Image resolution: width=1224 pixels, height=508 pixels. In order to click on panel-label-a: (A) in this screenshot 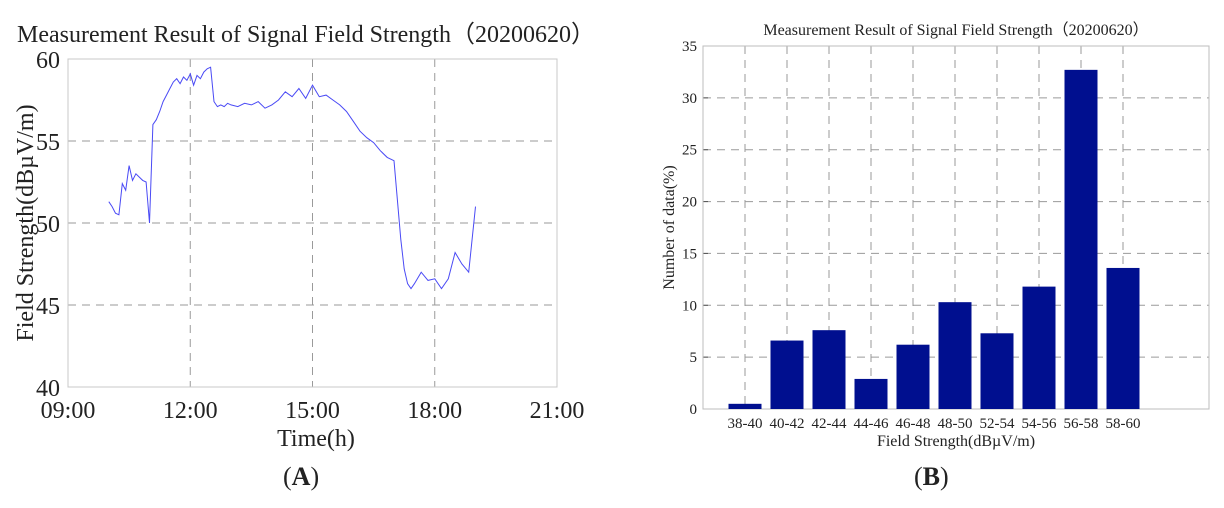, I will do `click(301, 476)`.